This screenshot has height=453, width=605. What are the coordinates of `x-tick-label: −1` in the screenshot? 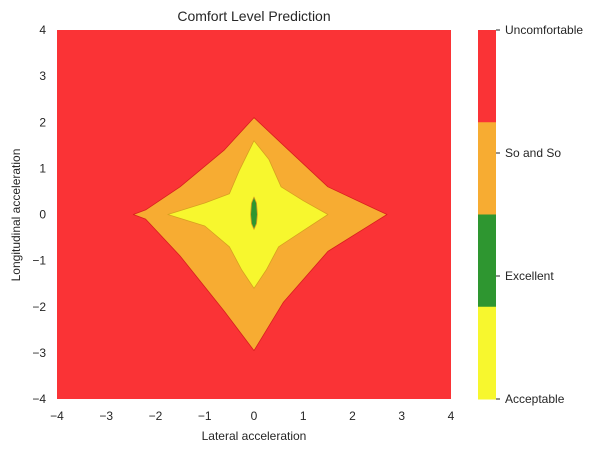 It's located at (205, 416).